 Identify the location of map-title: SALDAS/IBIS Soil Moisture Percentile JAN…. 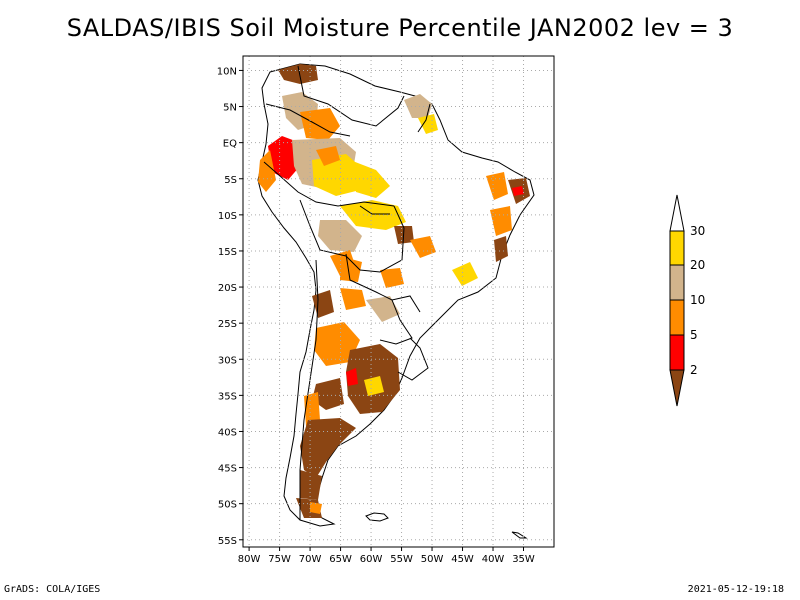
(400, 28).